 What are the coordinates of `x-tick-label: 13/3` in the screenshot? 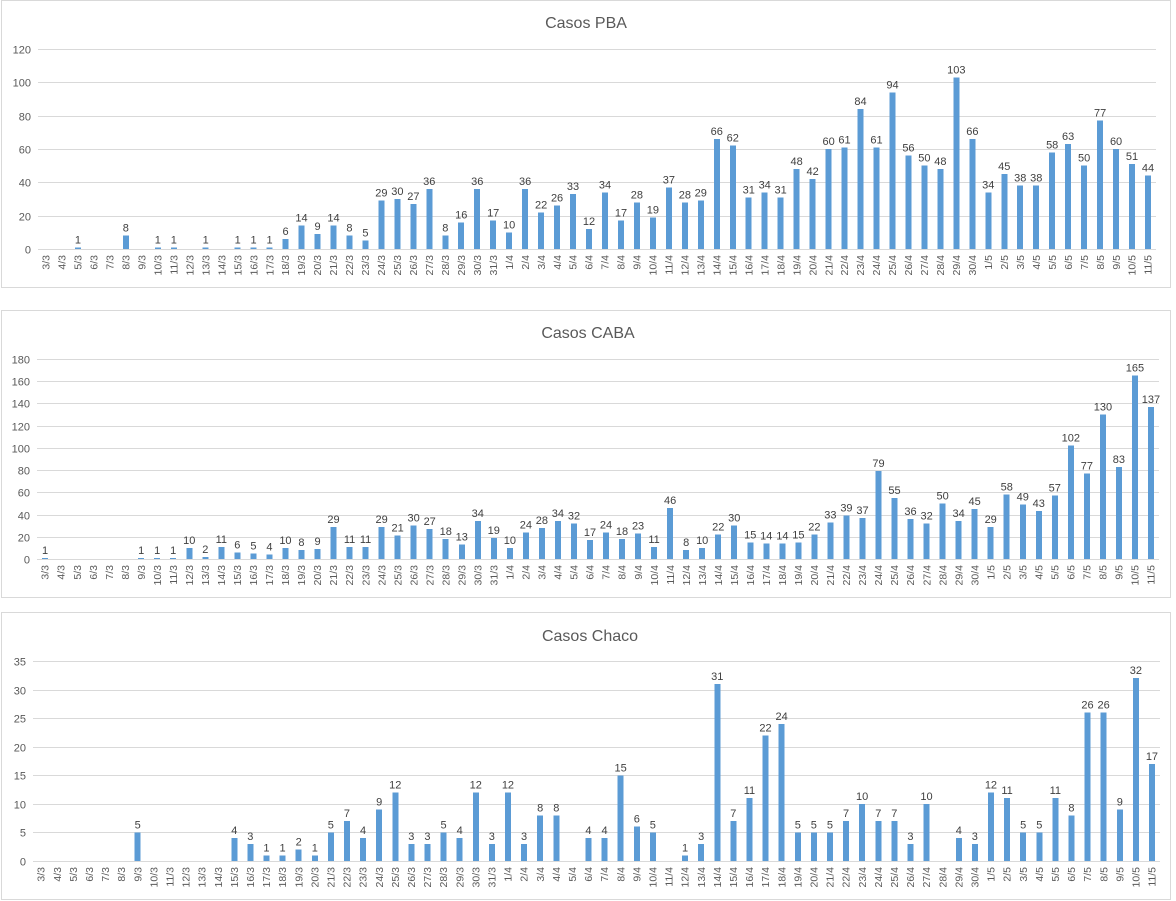 It's located at (206, 575).